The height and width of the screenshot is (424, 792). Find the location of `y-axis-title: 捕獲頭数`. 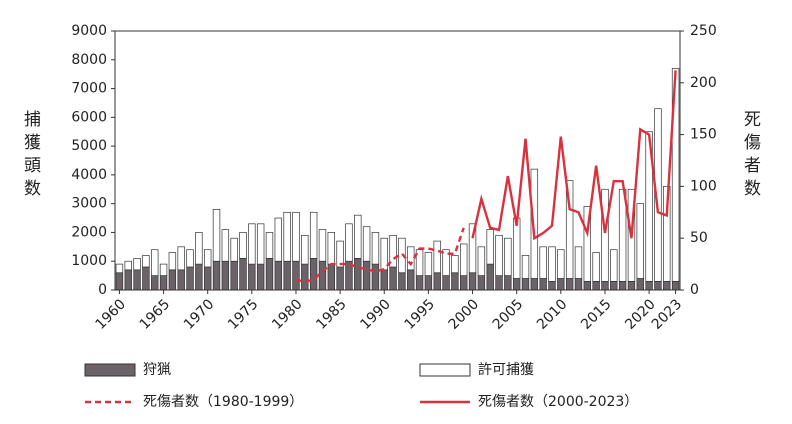

y-axis-title: 捕獲頭数 is located at coordinates (30, 156).